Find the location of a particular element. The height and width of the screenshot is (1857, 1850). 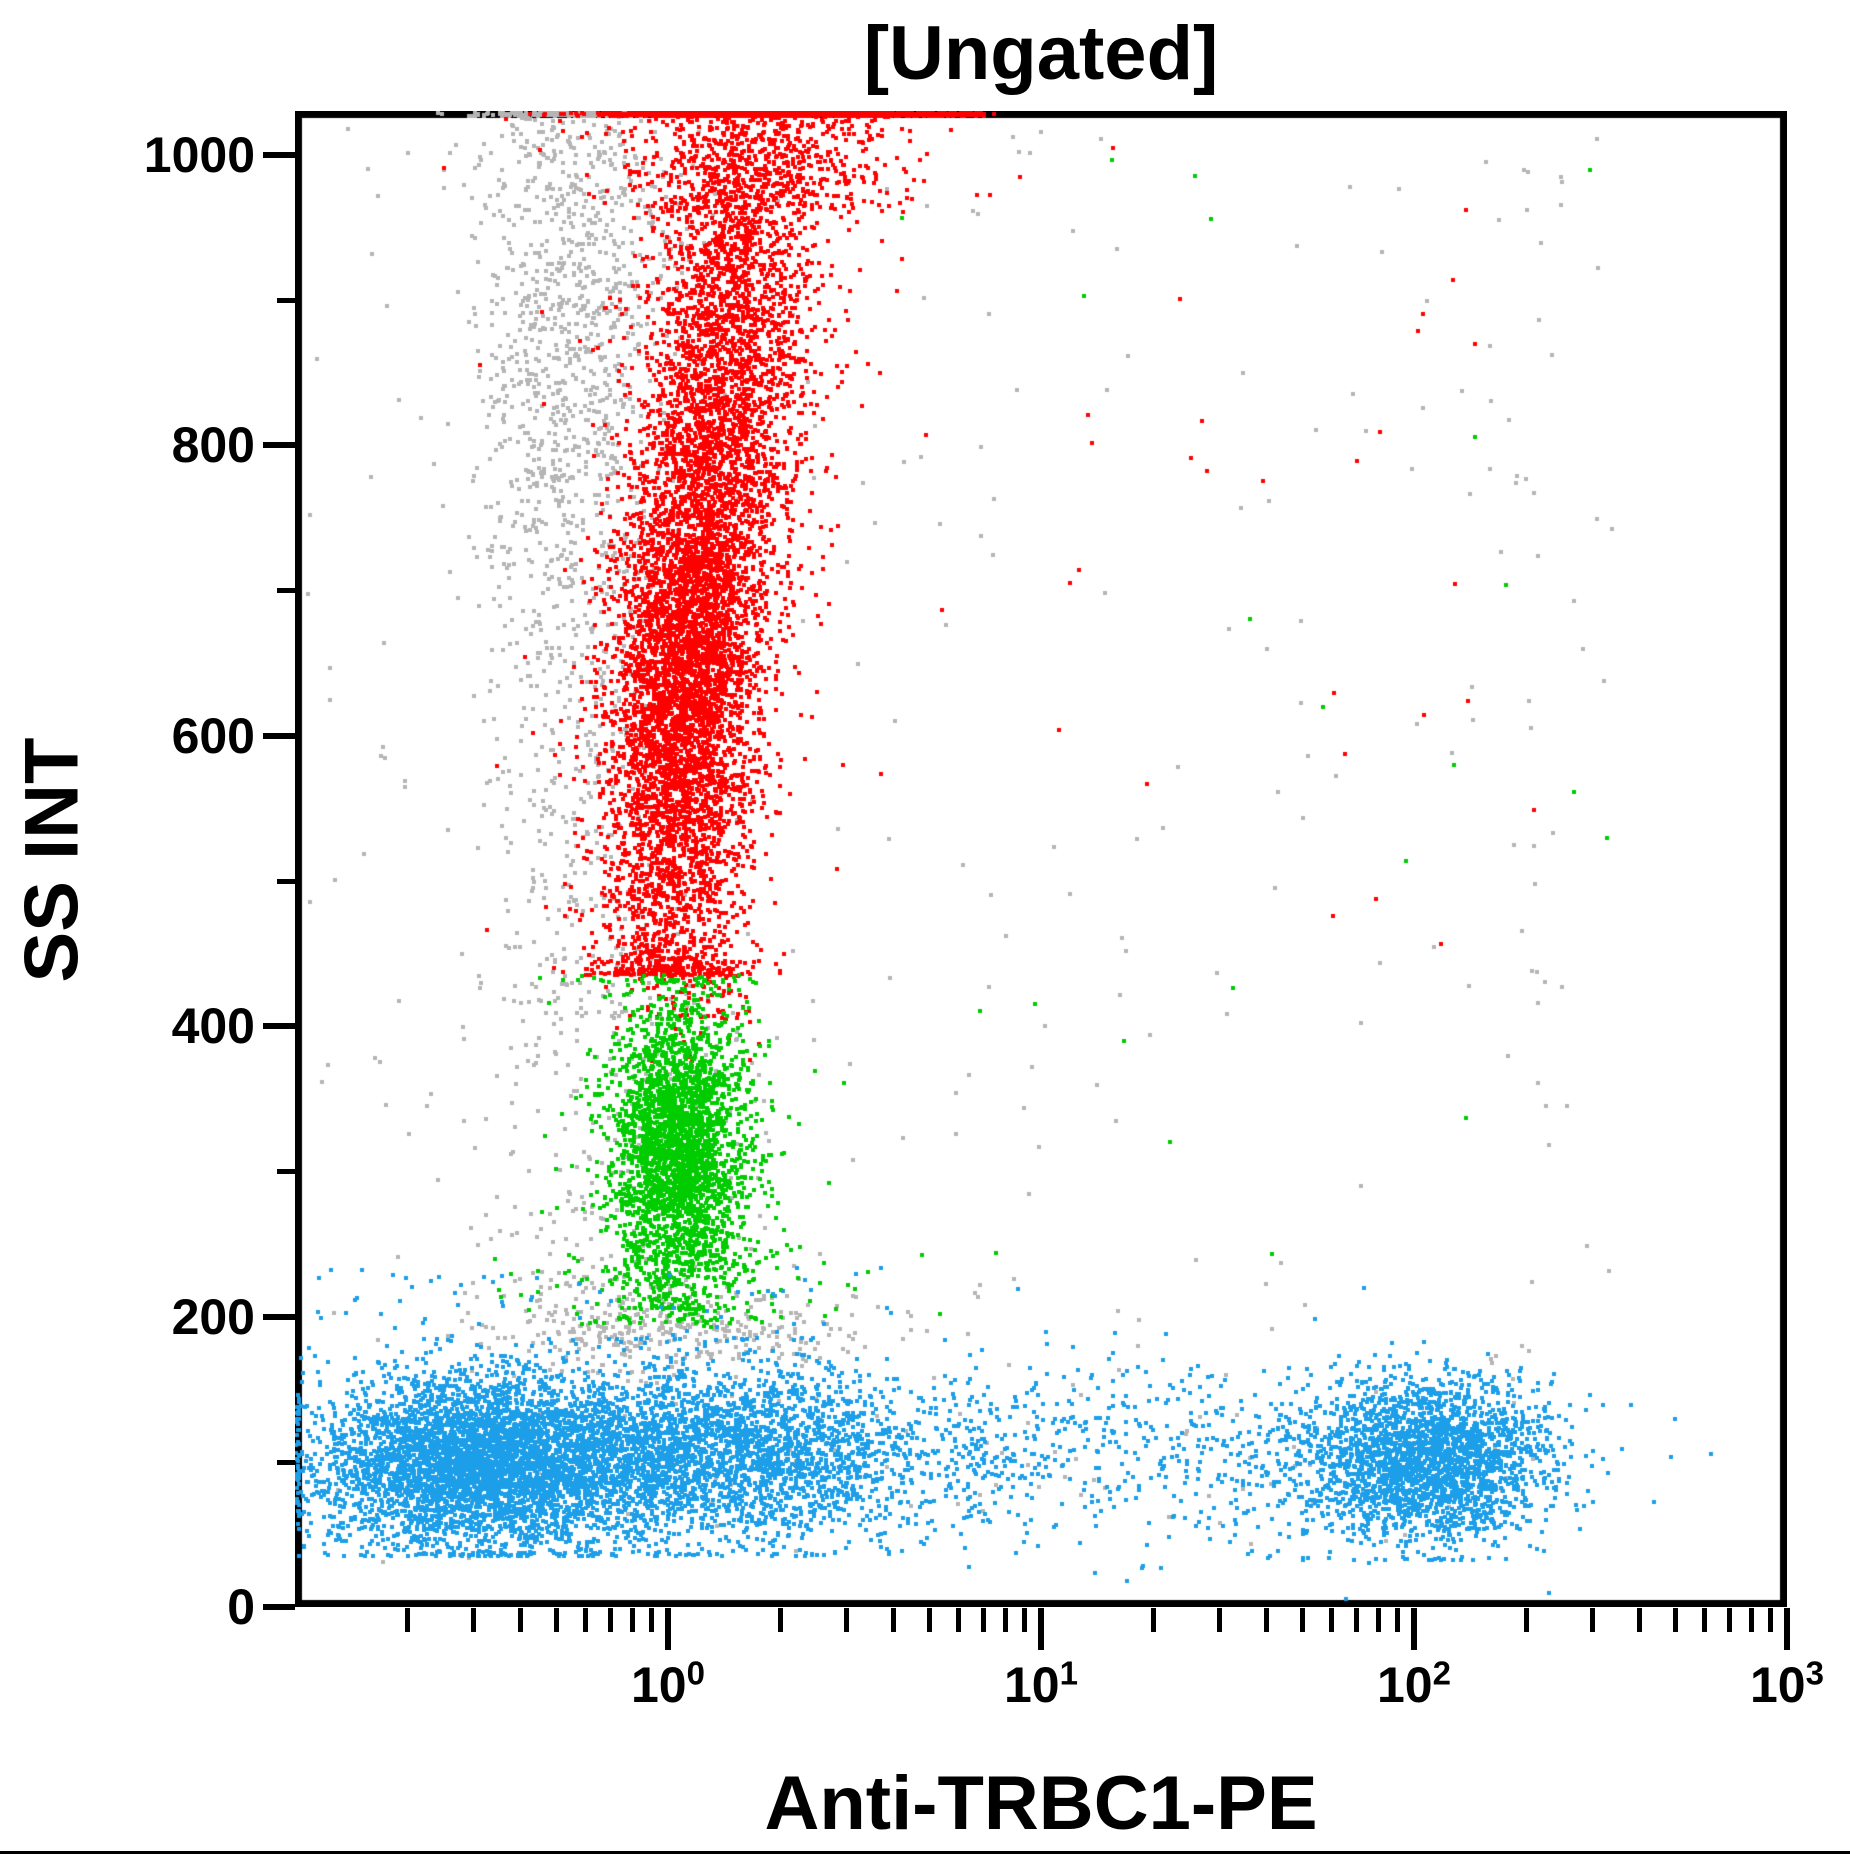

x-tick-label: 10² is located at coordinates (1414, 1683).